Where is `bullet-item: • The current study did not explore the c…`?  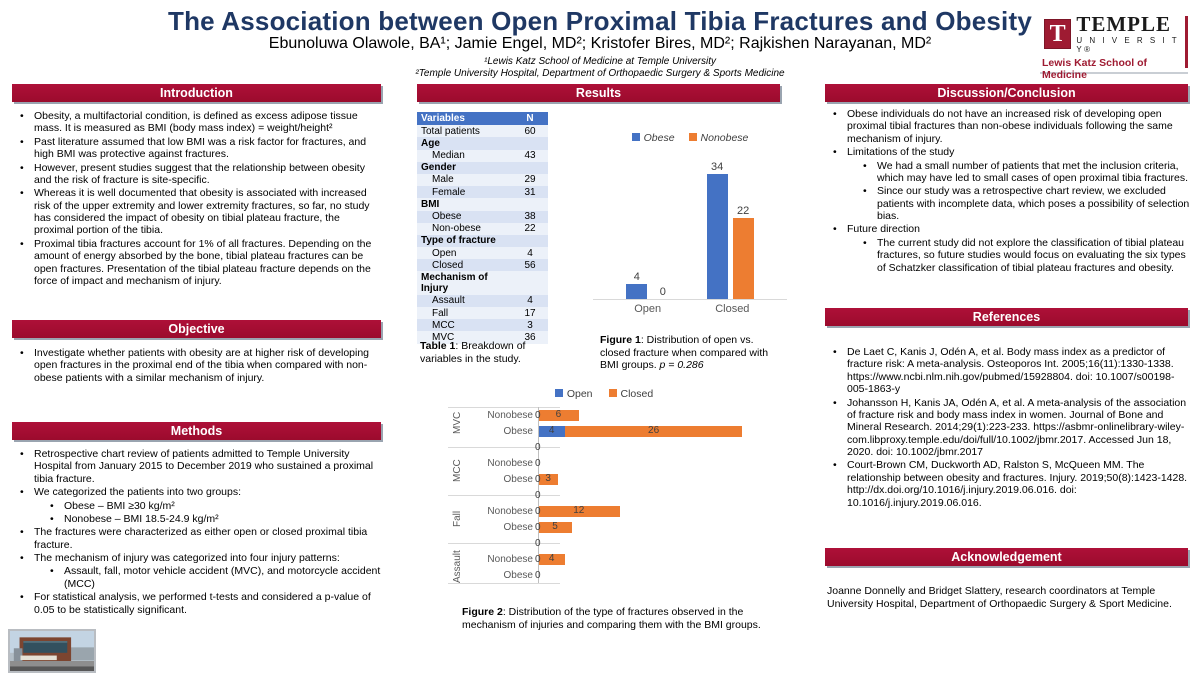
bullet-item: • The current study did not explore the c… is located at coordinates (1008, 255).